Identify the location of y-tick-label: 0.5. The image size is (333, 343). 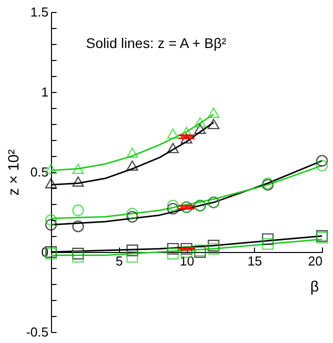
(39, 172).